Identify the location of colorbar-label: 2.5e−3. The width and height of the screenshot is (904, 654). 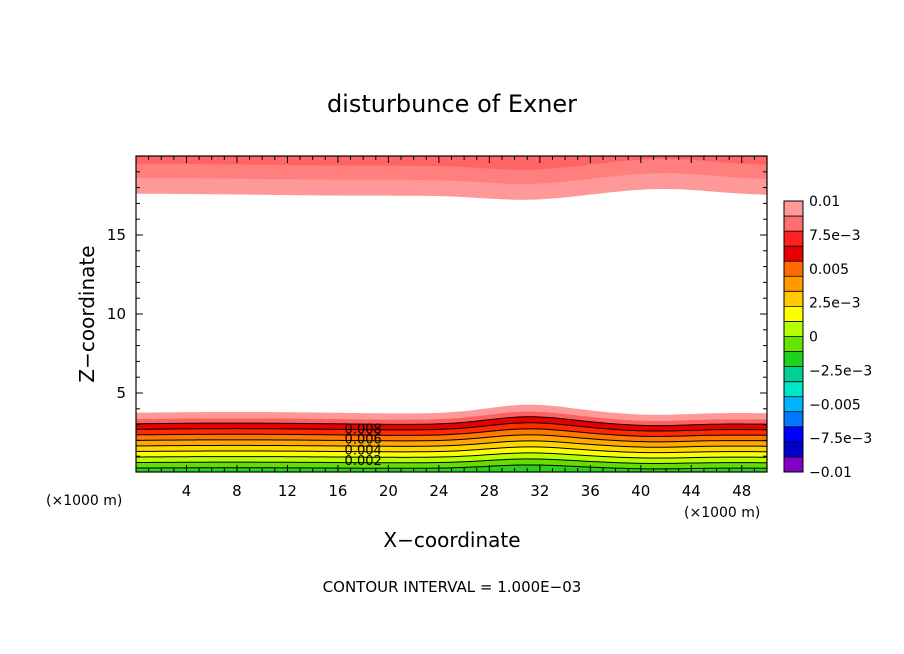
(835, 304).